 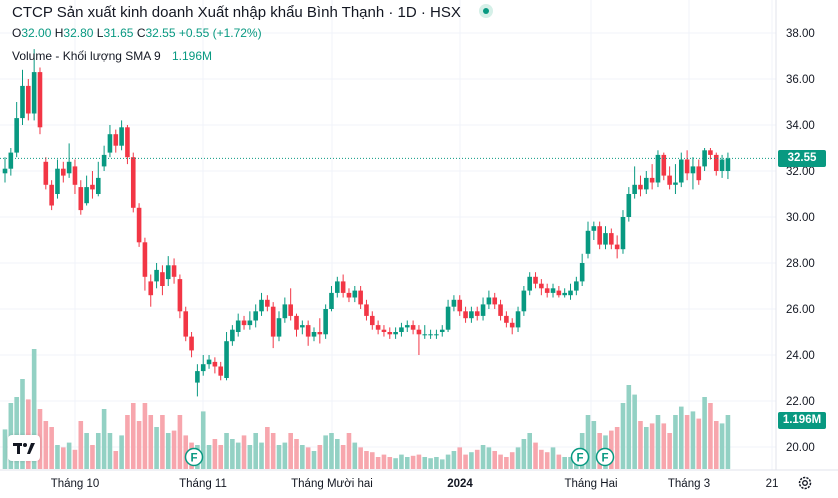 What do you see at coordinates (112, 56) in the screenshot?
I see `volume-legend: Volume - Khối lượng SMA 9 1.196M` at bounding box center [112, 56].